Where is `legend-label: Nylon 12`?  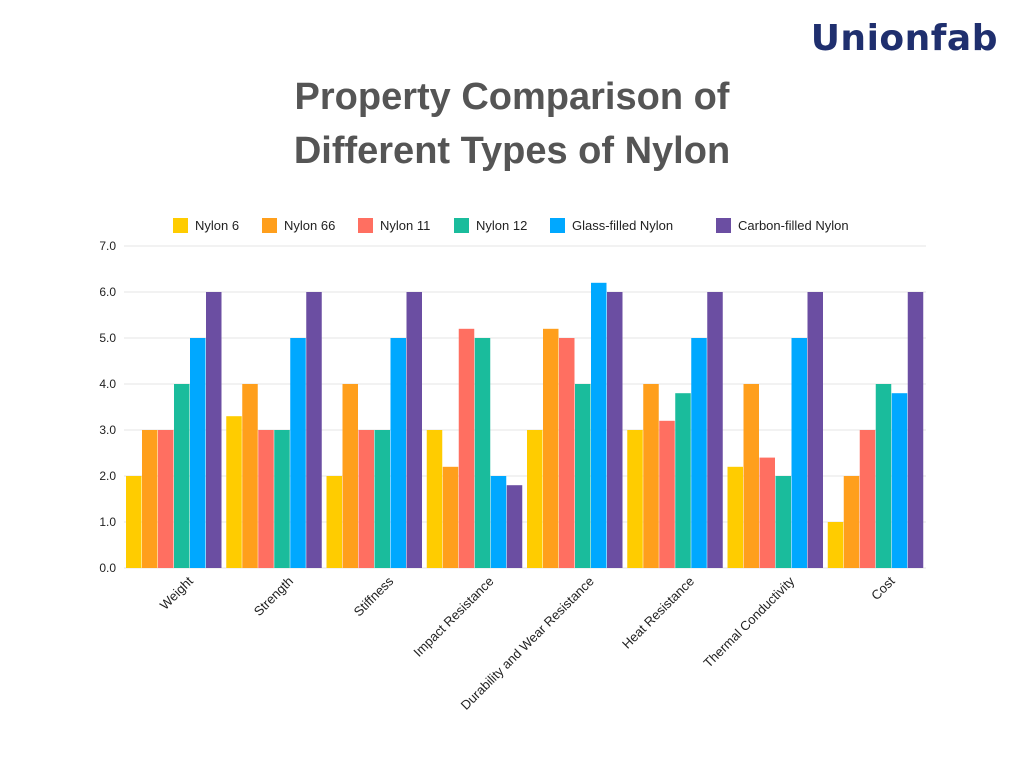
legend-label: Nylon 12 is located at coordinates (501, 225).